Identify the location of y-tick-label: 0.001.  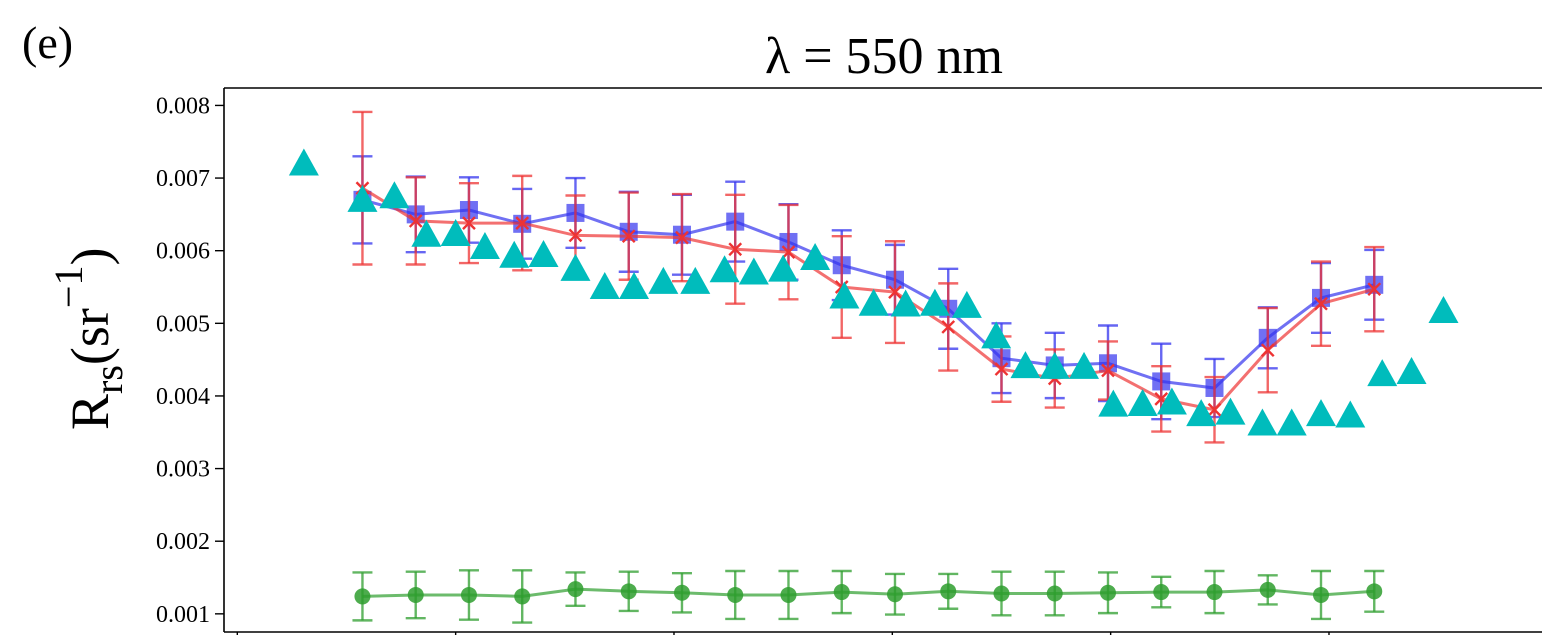
(183, 615).